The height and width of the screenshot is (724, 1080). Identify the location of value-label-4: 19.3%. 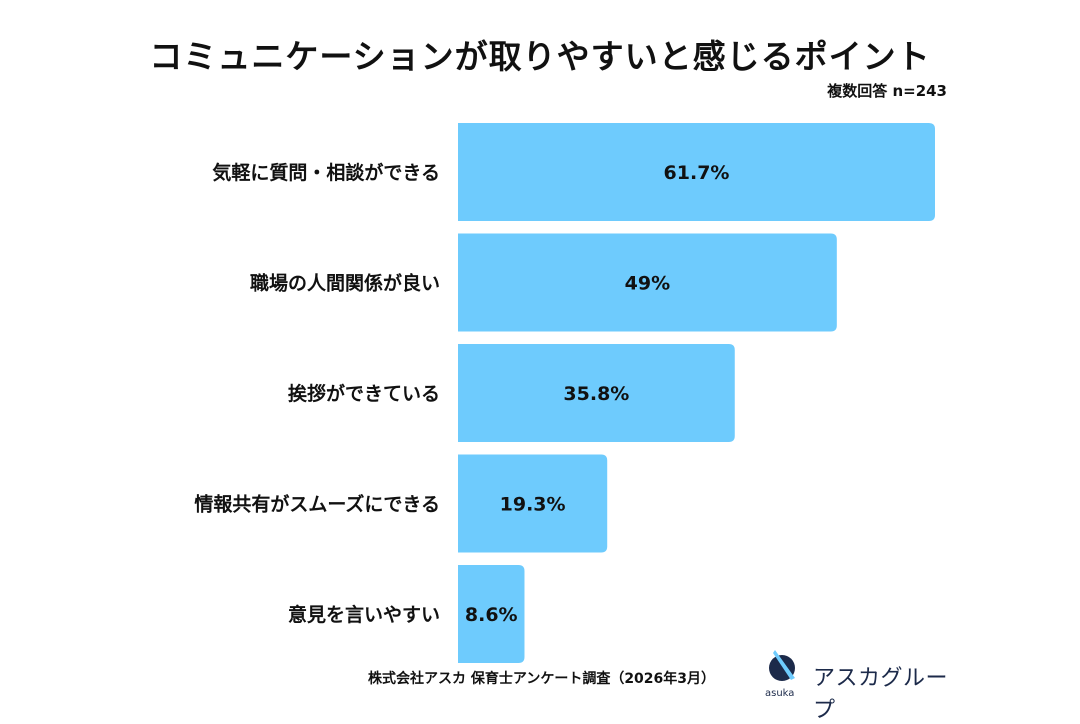
(533, 505).